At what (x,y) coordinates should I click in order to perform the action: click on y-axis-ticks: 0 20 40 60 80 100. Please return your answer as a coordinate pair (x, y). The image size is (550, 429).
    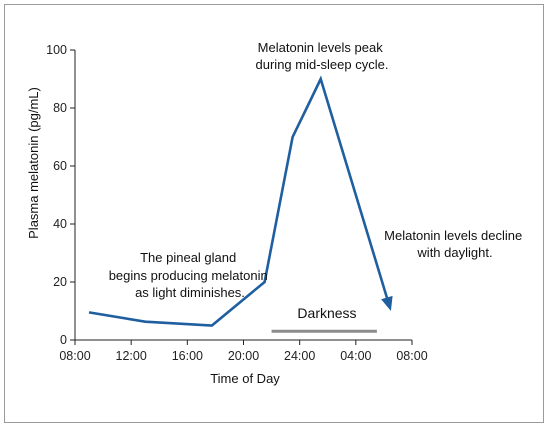
    Looking at the image, I should click on (60, 195).